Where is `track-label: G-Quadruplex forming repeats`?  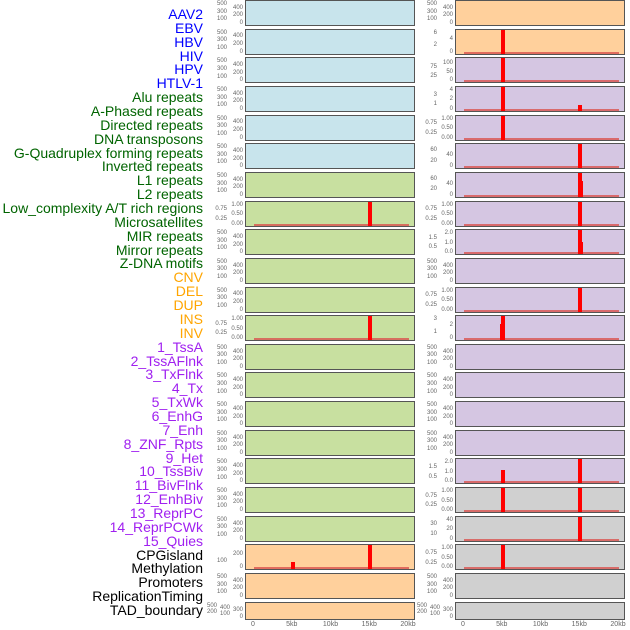
track-label: G-Quadruplex forming repeats is located at coordinates (108, 152).